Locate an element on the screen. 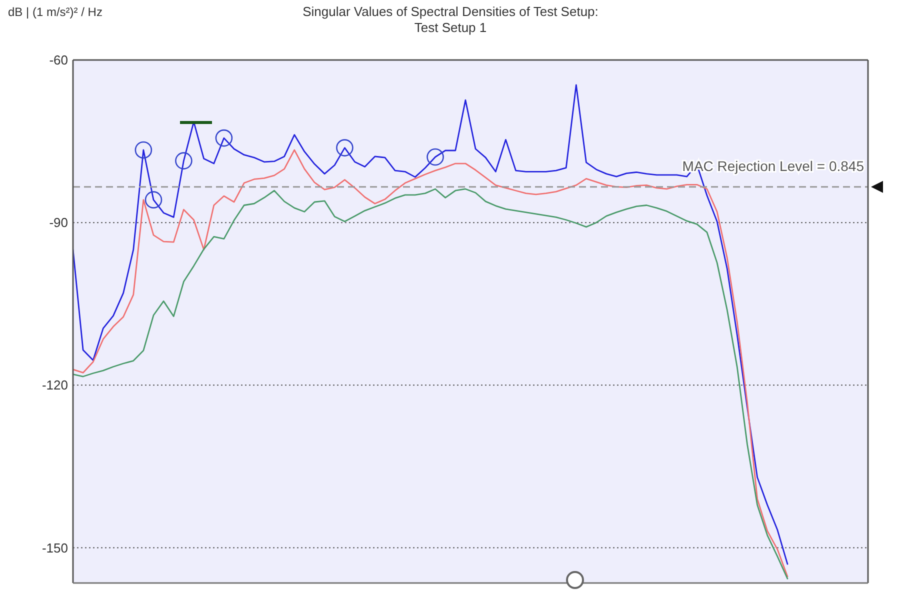 The width and height of the screenshot is (918, 590). y-tick-label: -60 is located at coordinates (58, 60).